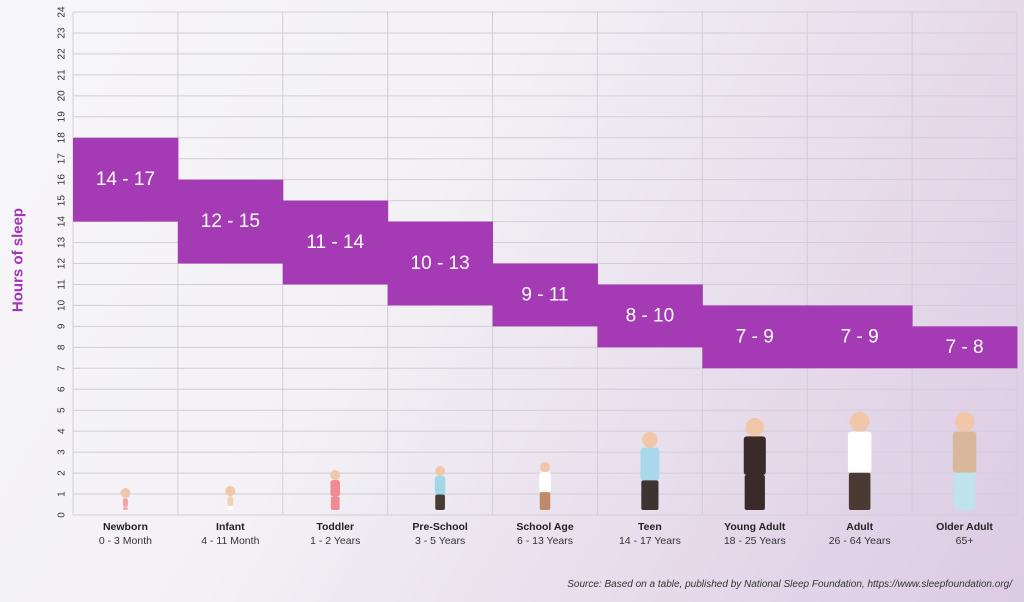  Describe the element at coordinates (62, 201) in the screenshot. I see `y-tick-label: 15` at that location.